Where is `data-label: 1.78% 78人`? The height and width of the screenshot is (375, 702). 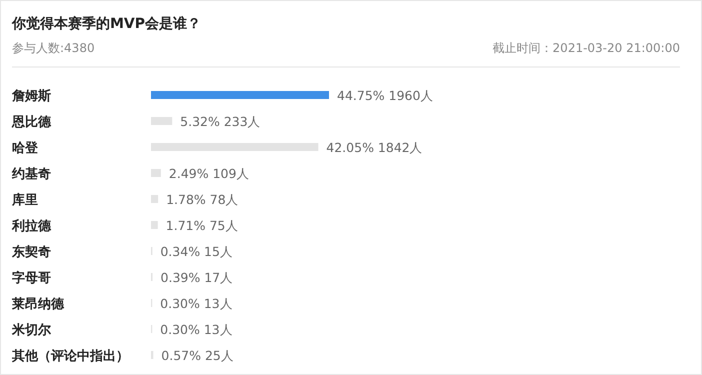
data-label: 1.78% 78人 is located at coordinates (202, 199).